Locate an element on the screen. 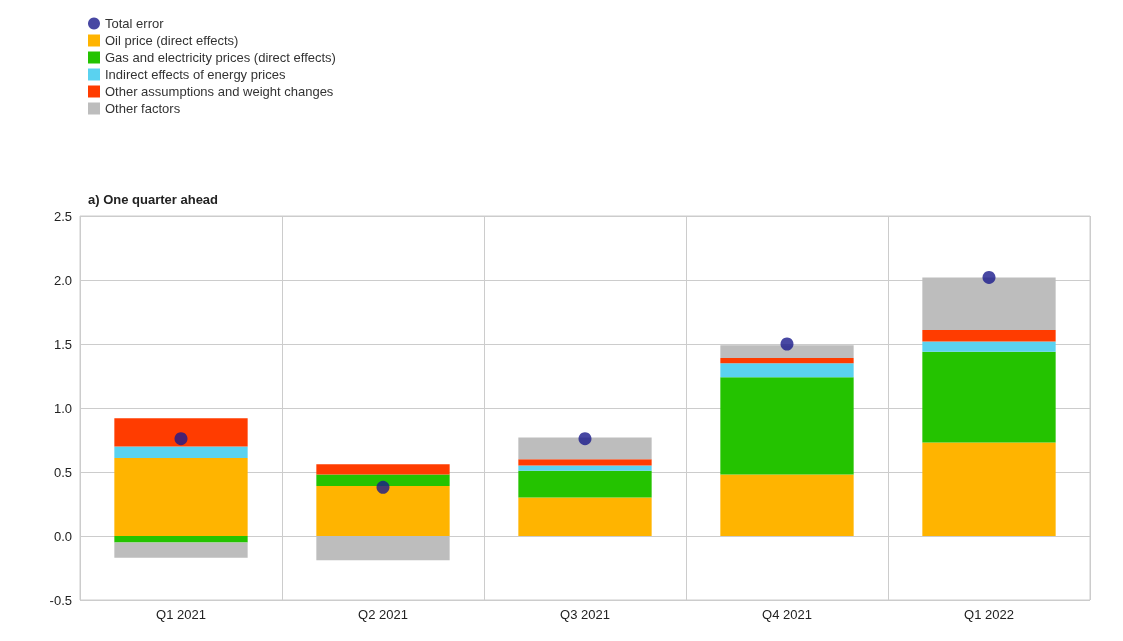  y-tick-label: 0.0 is located at coordinates (62, 536).